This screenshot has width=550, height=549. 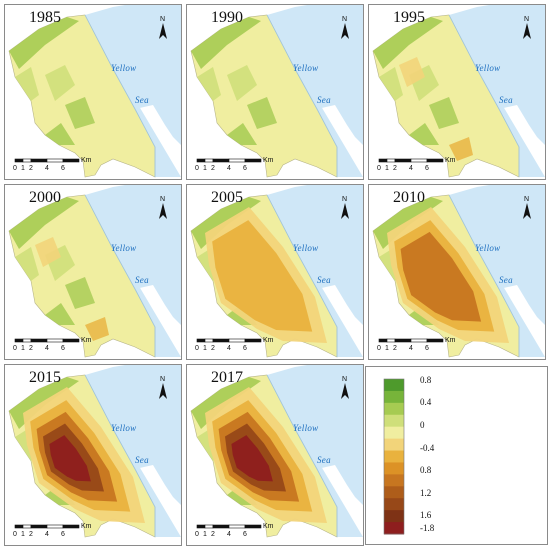 What do you see at coordinates (426, 402) in the screenshot?
I see `legend-label: 0.4` at bounding box center [426, 402].